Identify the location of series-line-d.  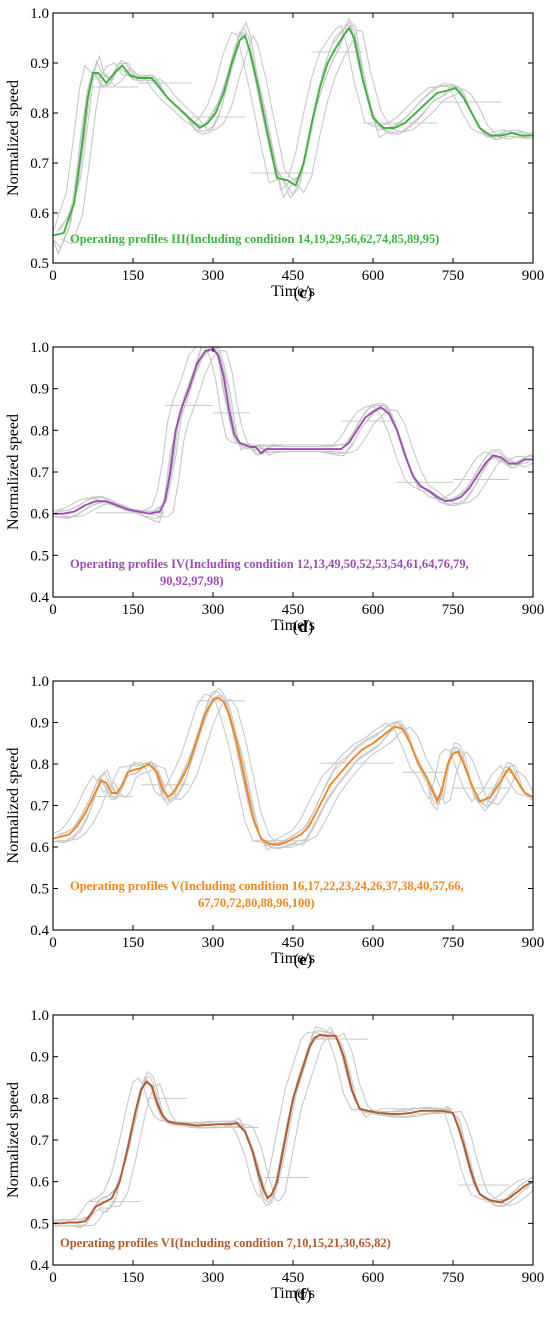
(293, 431).